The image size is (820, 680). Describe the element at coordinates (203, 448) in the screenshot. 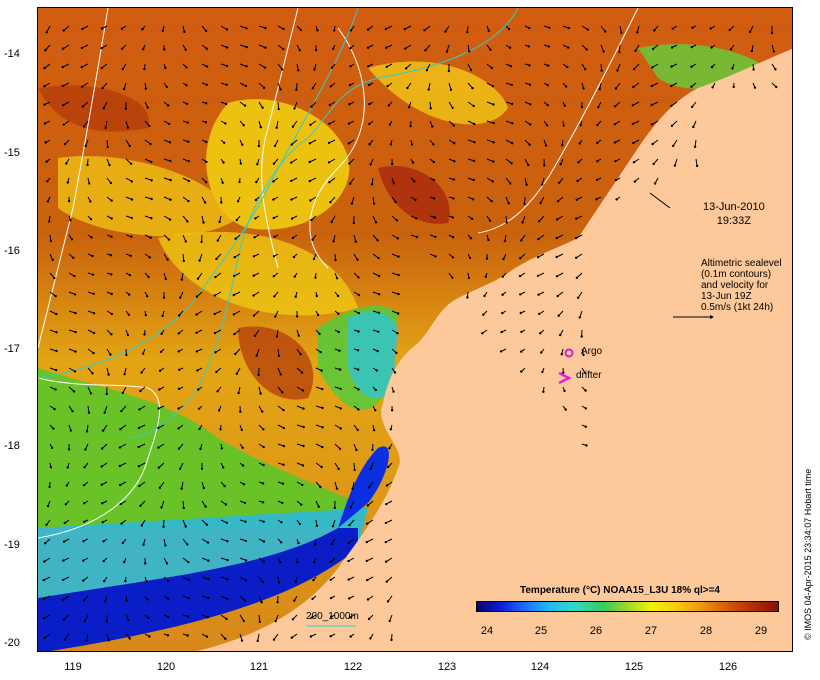

I see `sst-patch-green` at that location.